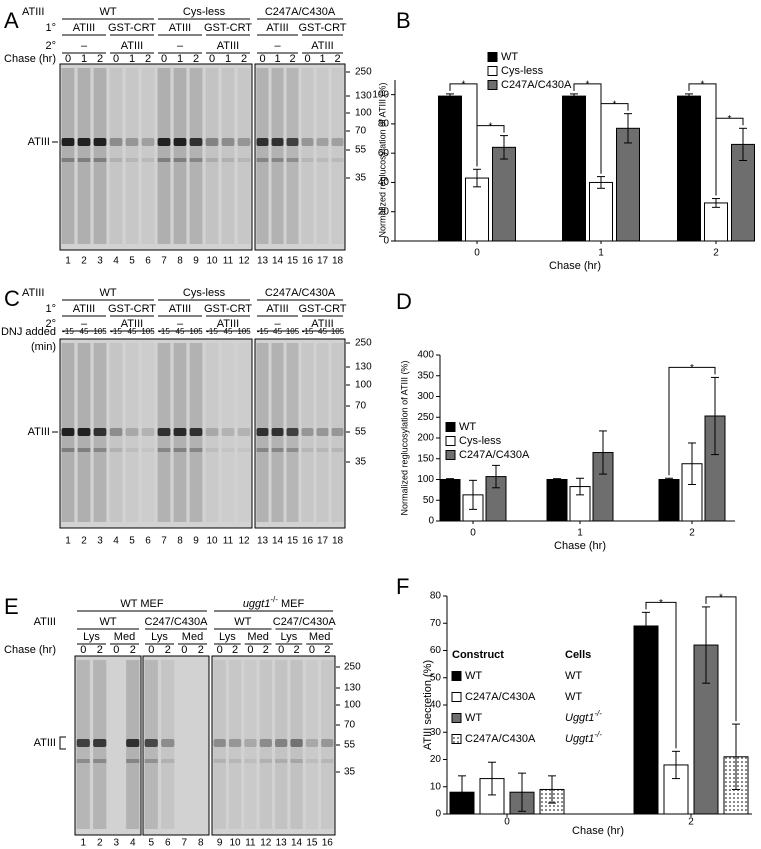 The image size is (761, 849). What do you see at coordinates (33, 12) in the screenshot?
I see `construct-label: ATIII` at bounding box center [33, 12].